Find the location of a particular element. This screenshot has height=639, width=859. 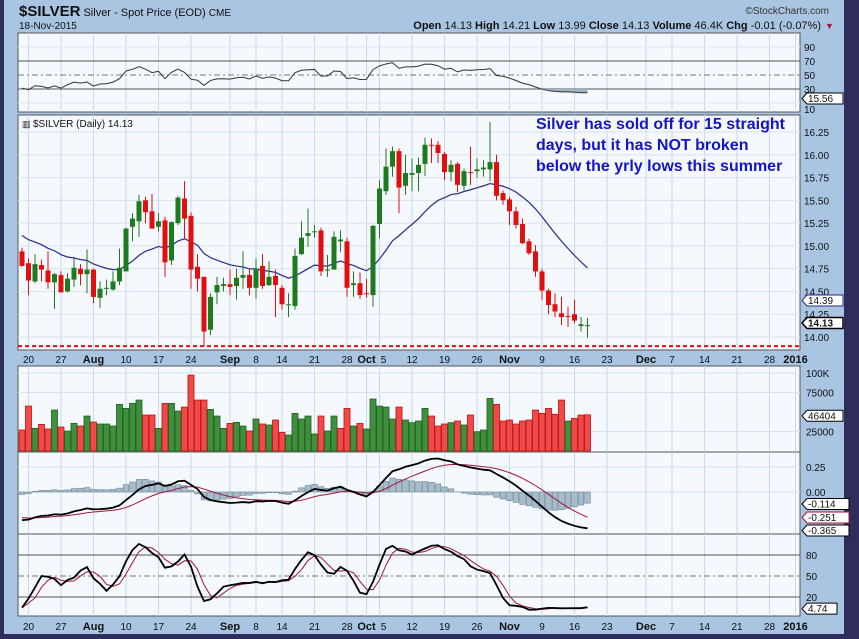

x-tick-label: Nov is located at coordinates (510, 627).